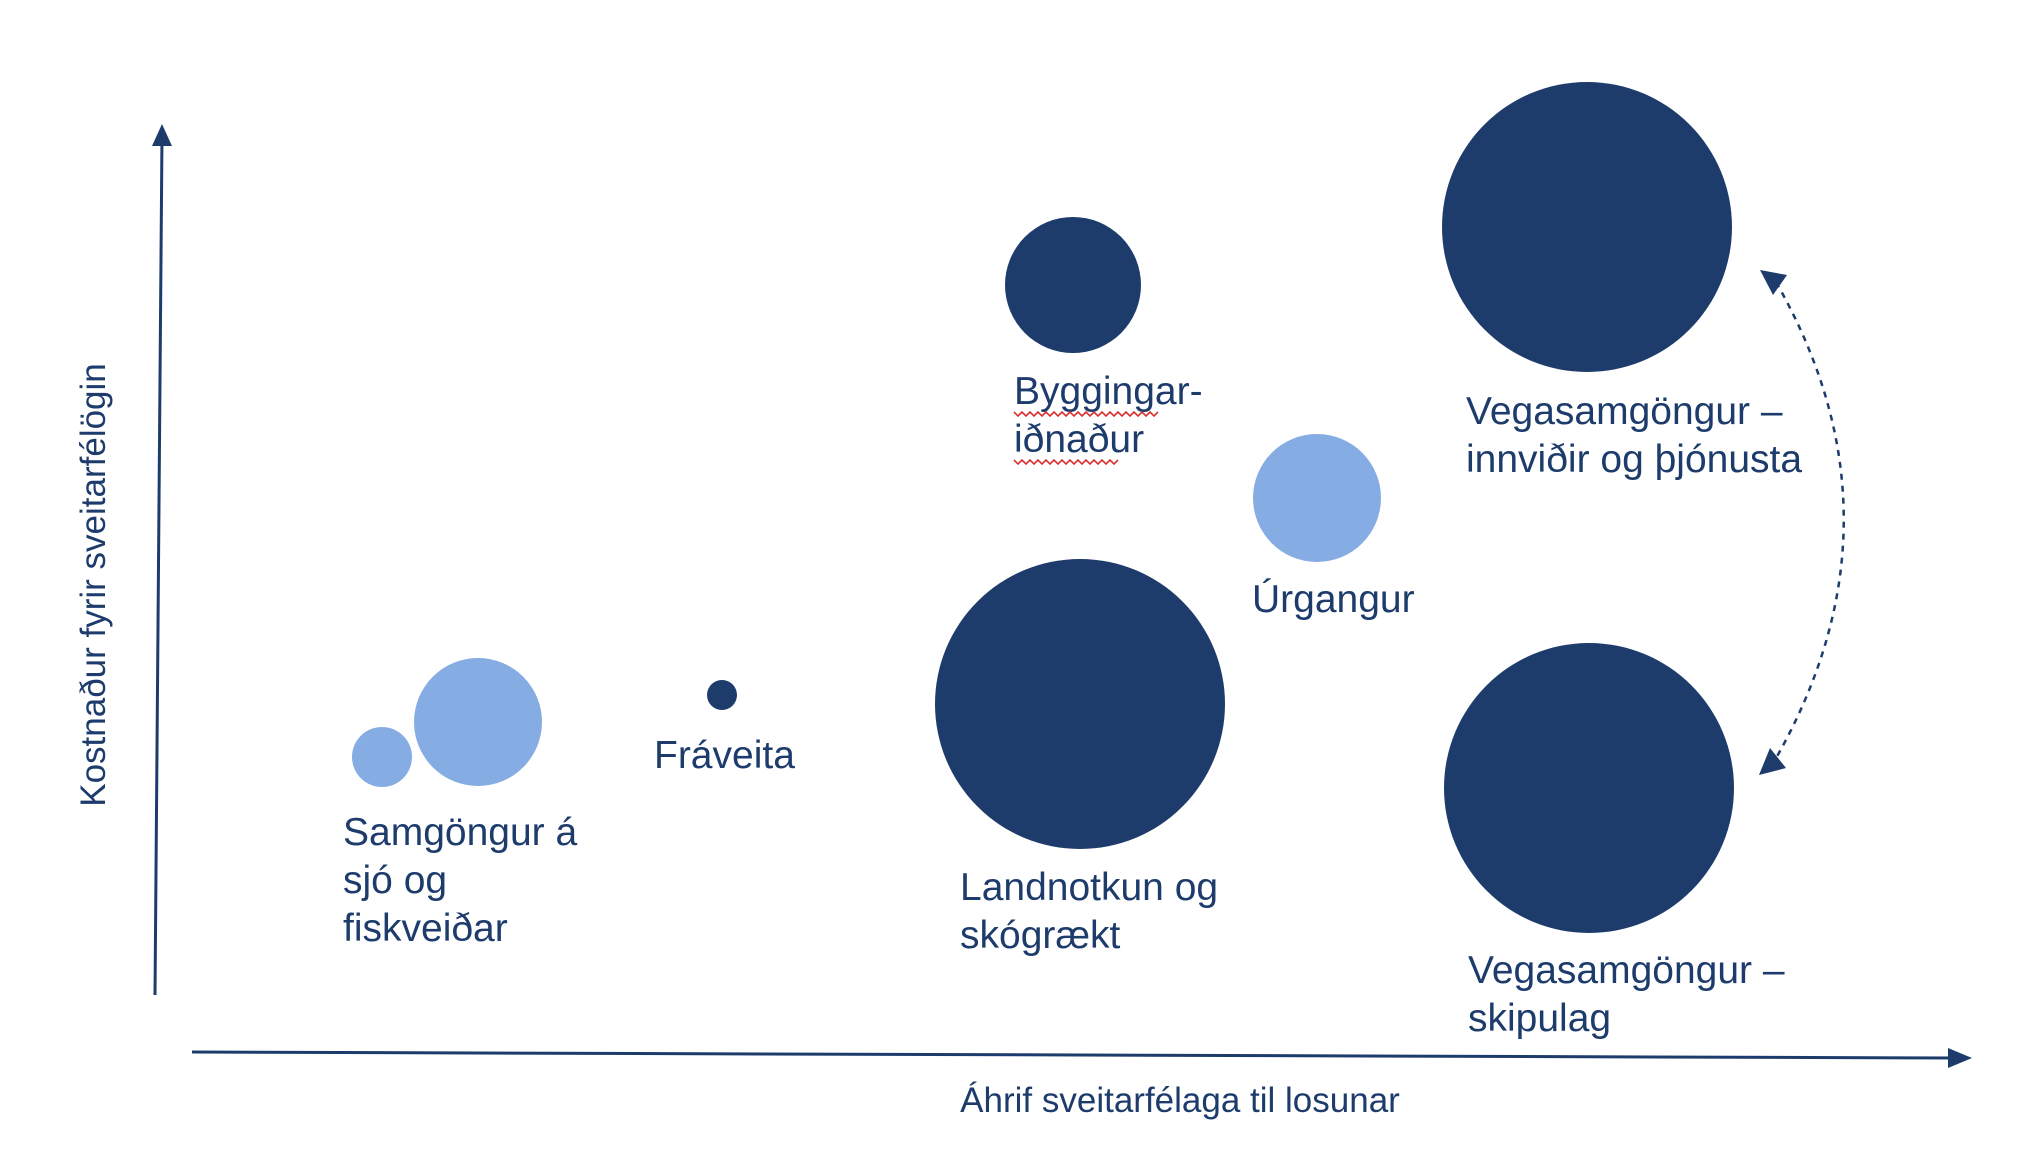 The width and height of the screenshot is (2042, 1154). I want to click on label-veg-skipulag-line2: skipulag, so click(1539, 1018).